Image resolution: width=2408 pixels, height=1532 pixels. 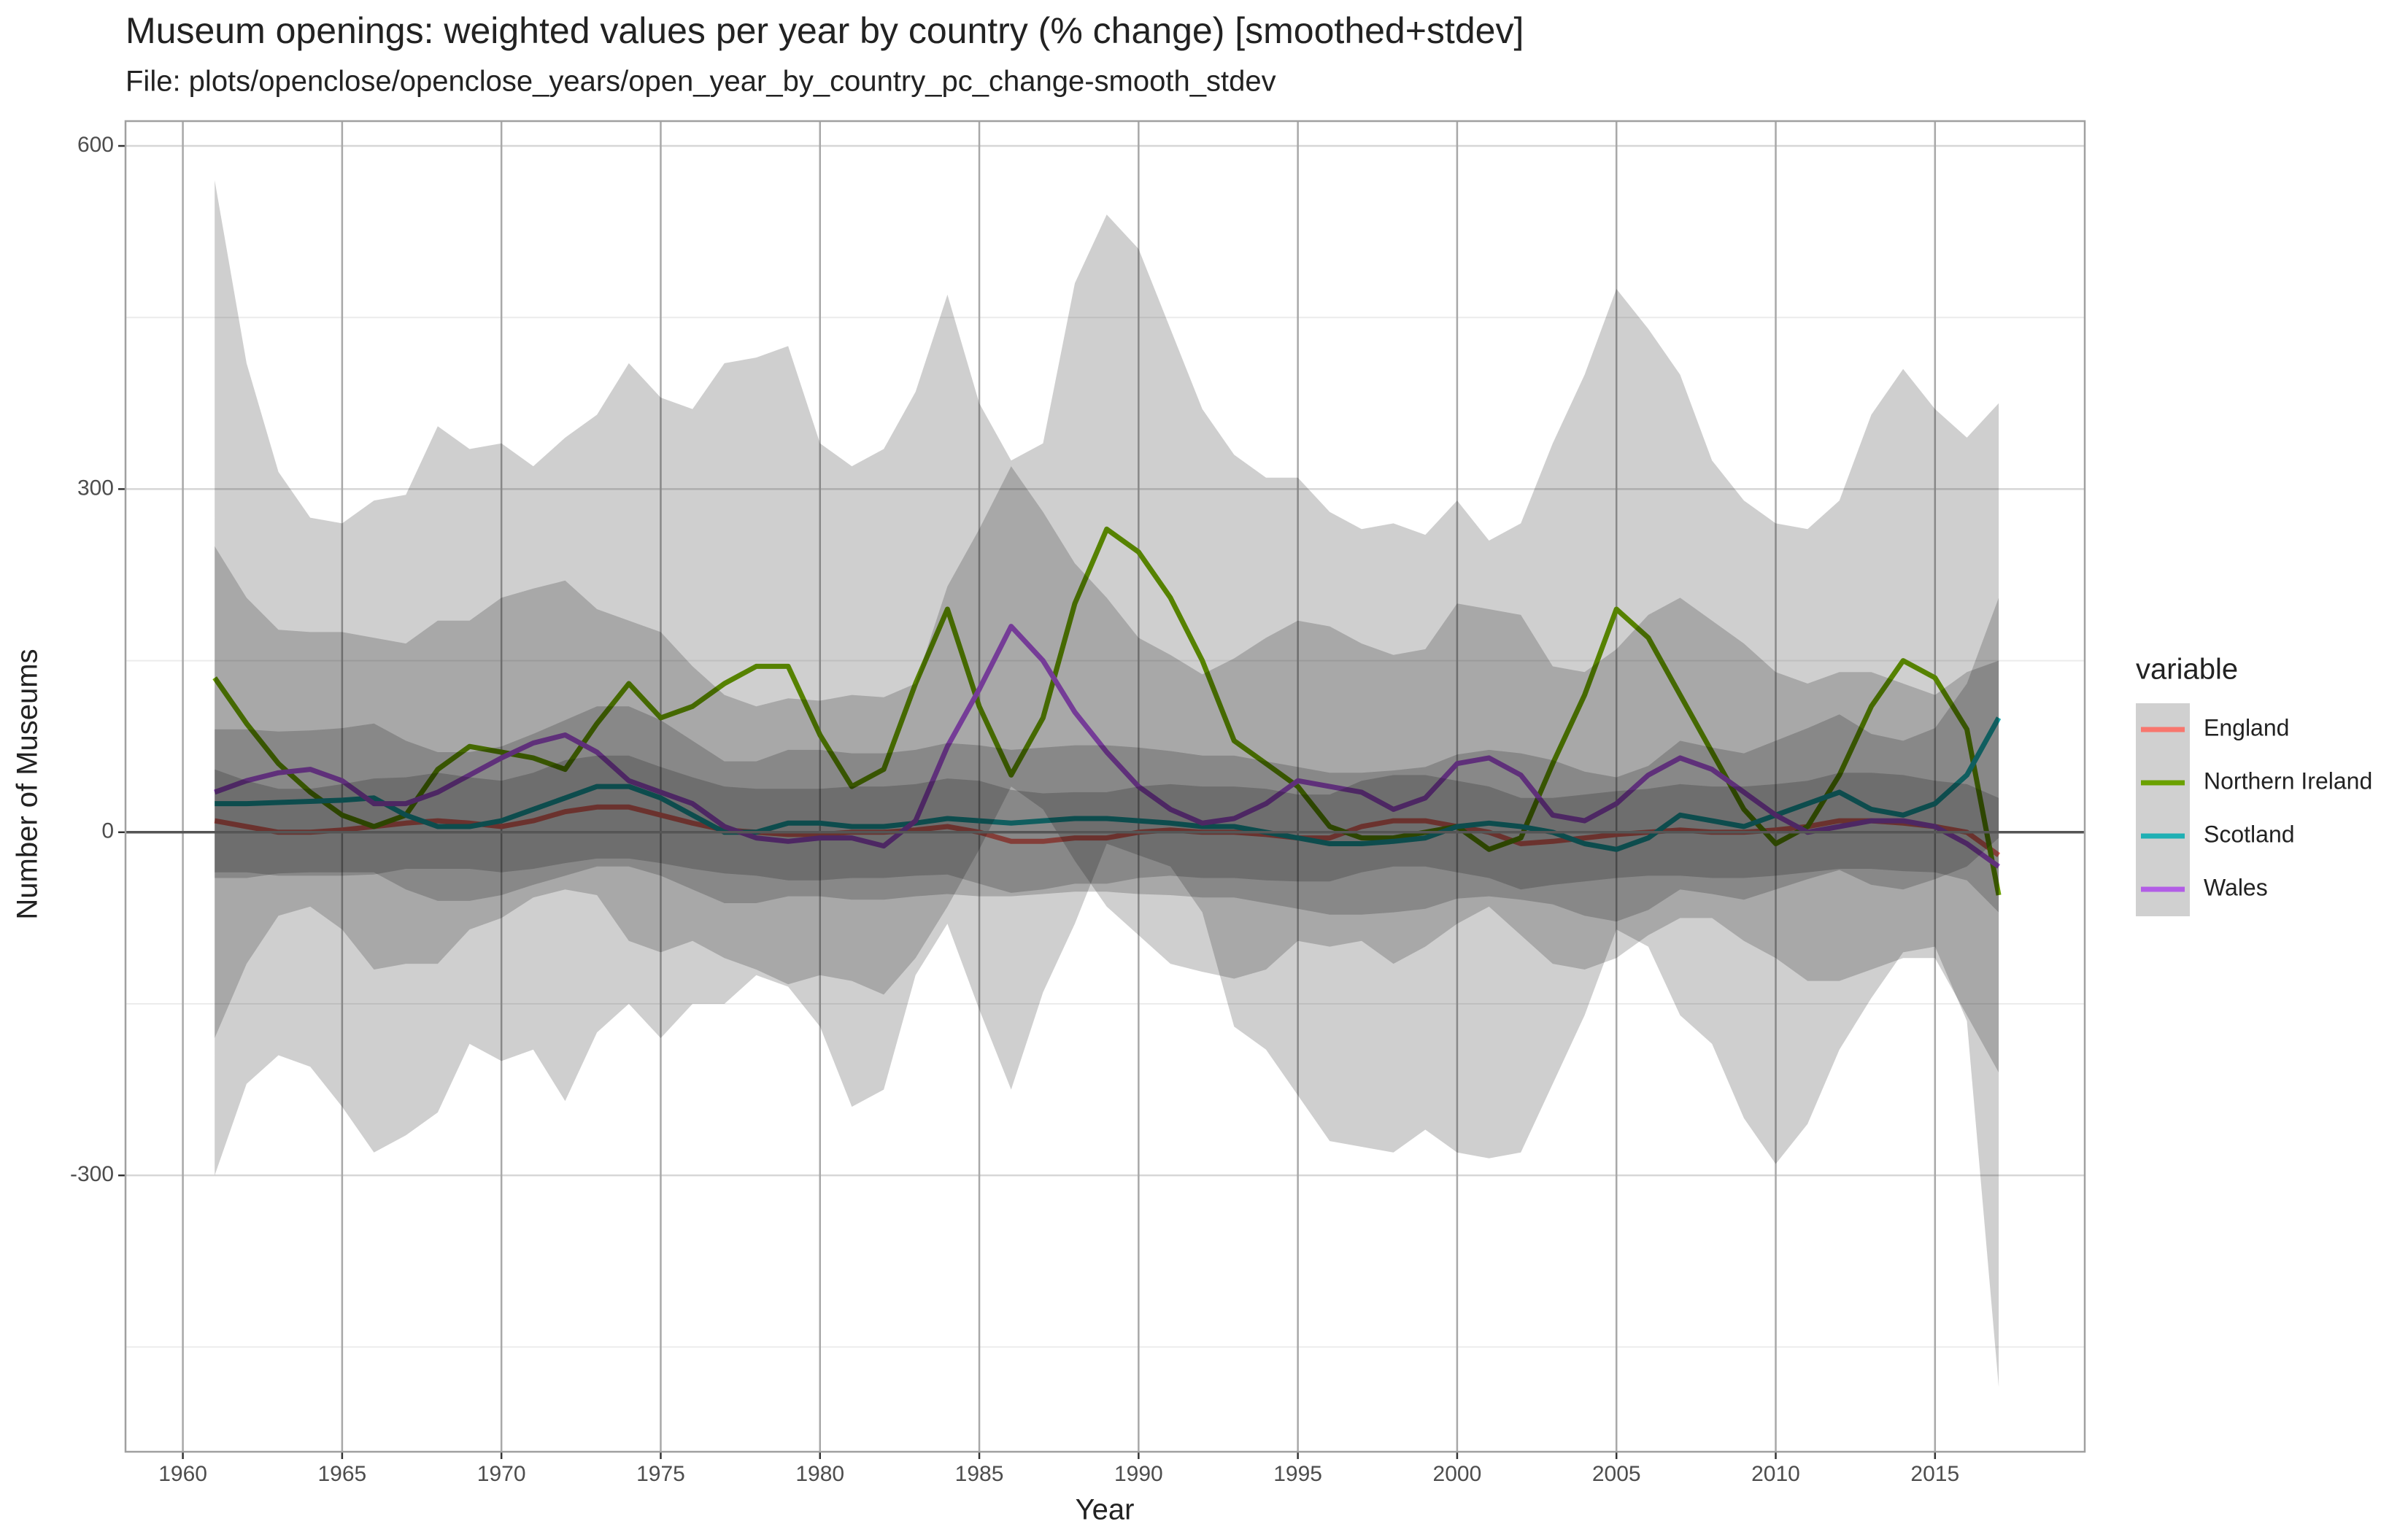 I want to click on x-tick-label: 1975, so click(x=660, y=1474).